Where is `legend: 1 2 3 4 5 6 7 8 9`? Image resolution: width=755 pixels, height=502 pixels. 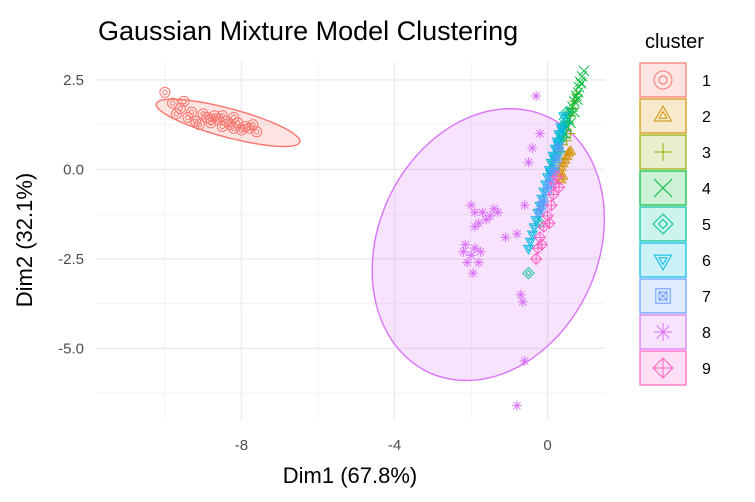
legend: 1 2 3 4 5 6 7 8 9 is located at coordinates (675, 224).